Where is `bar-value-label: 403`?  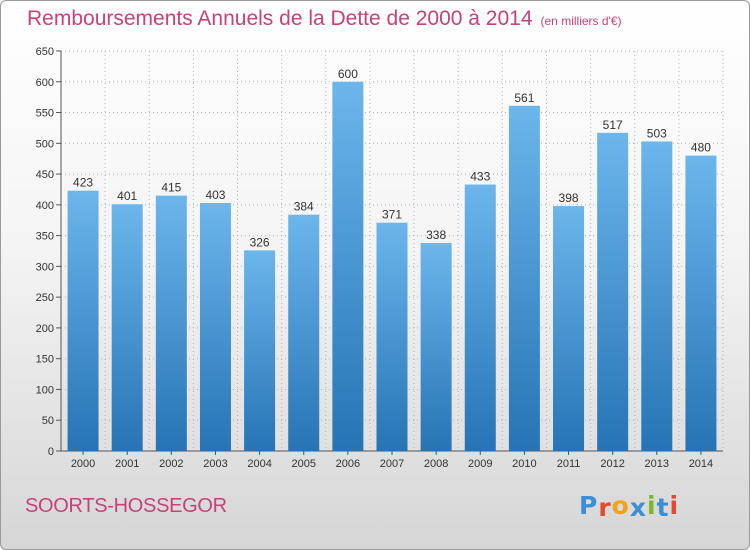
bar-value-label: 403 is located at coordinates (215, 195).